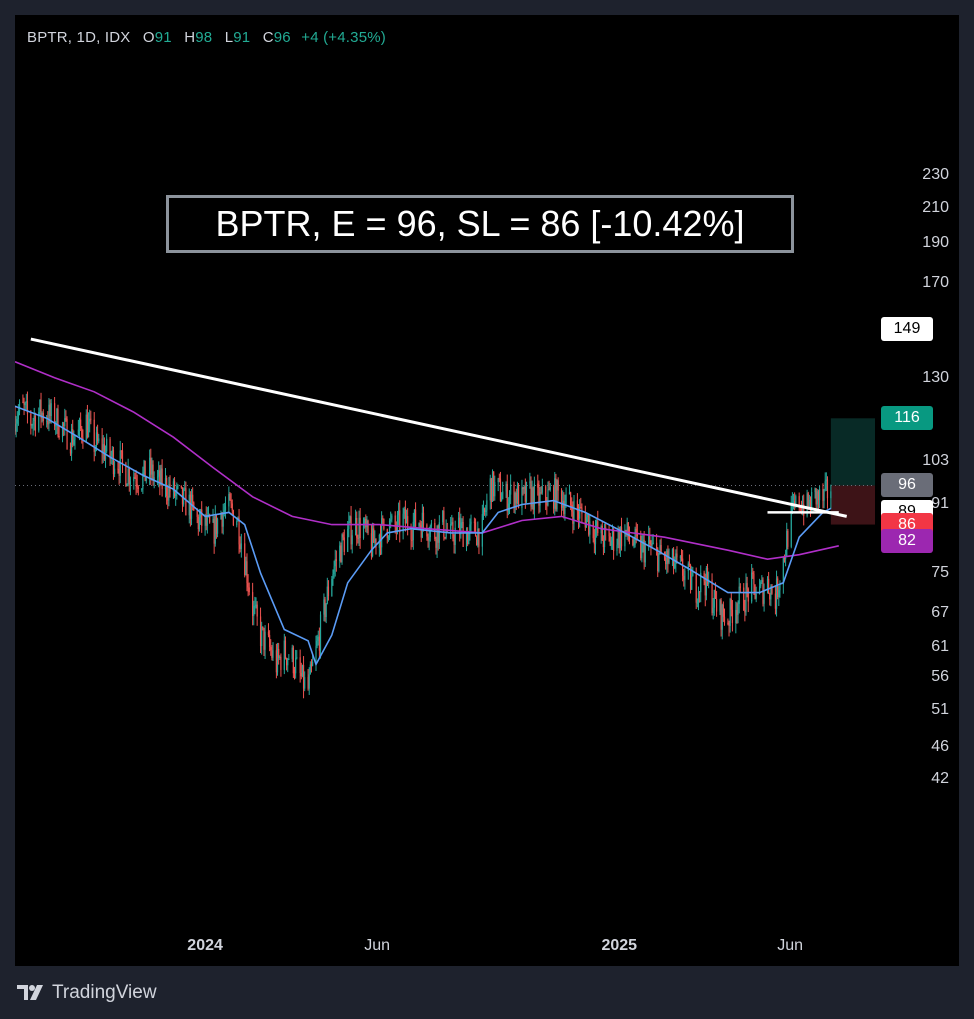 This screenshot has width=974, height=1019. I want to click on tradingview-brand: TradingView, so click(86, 993).